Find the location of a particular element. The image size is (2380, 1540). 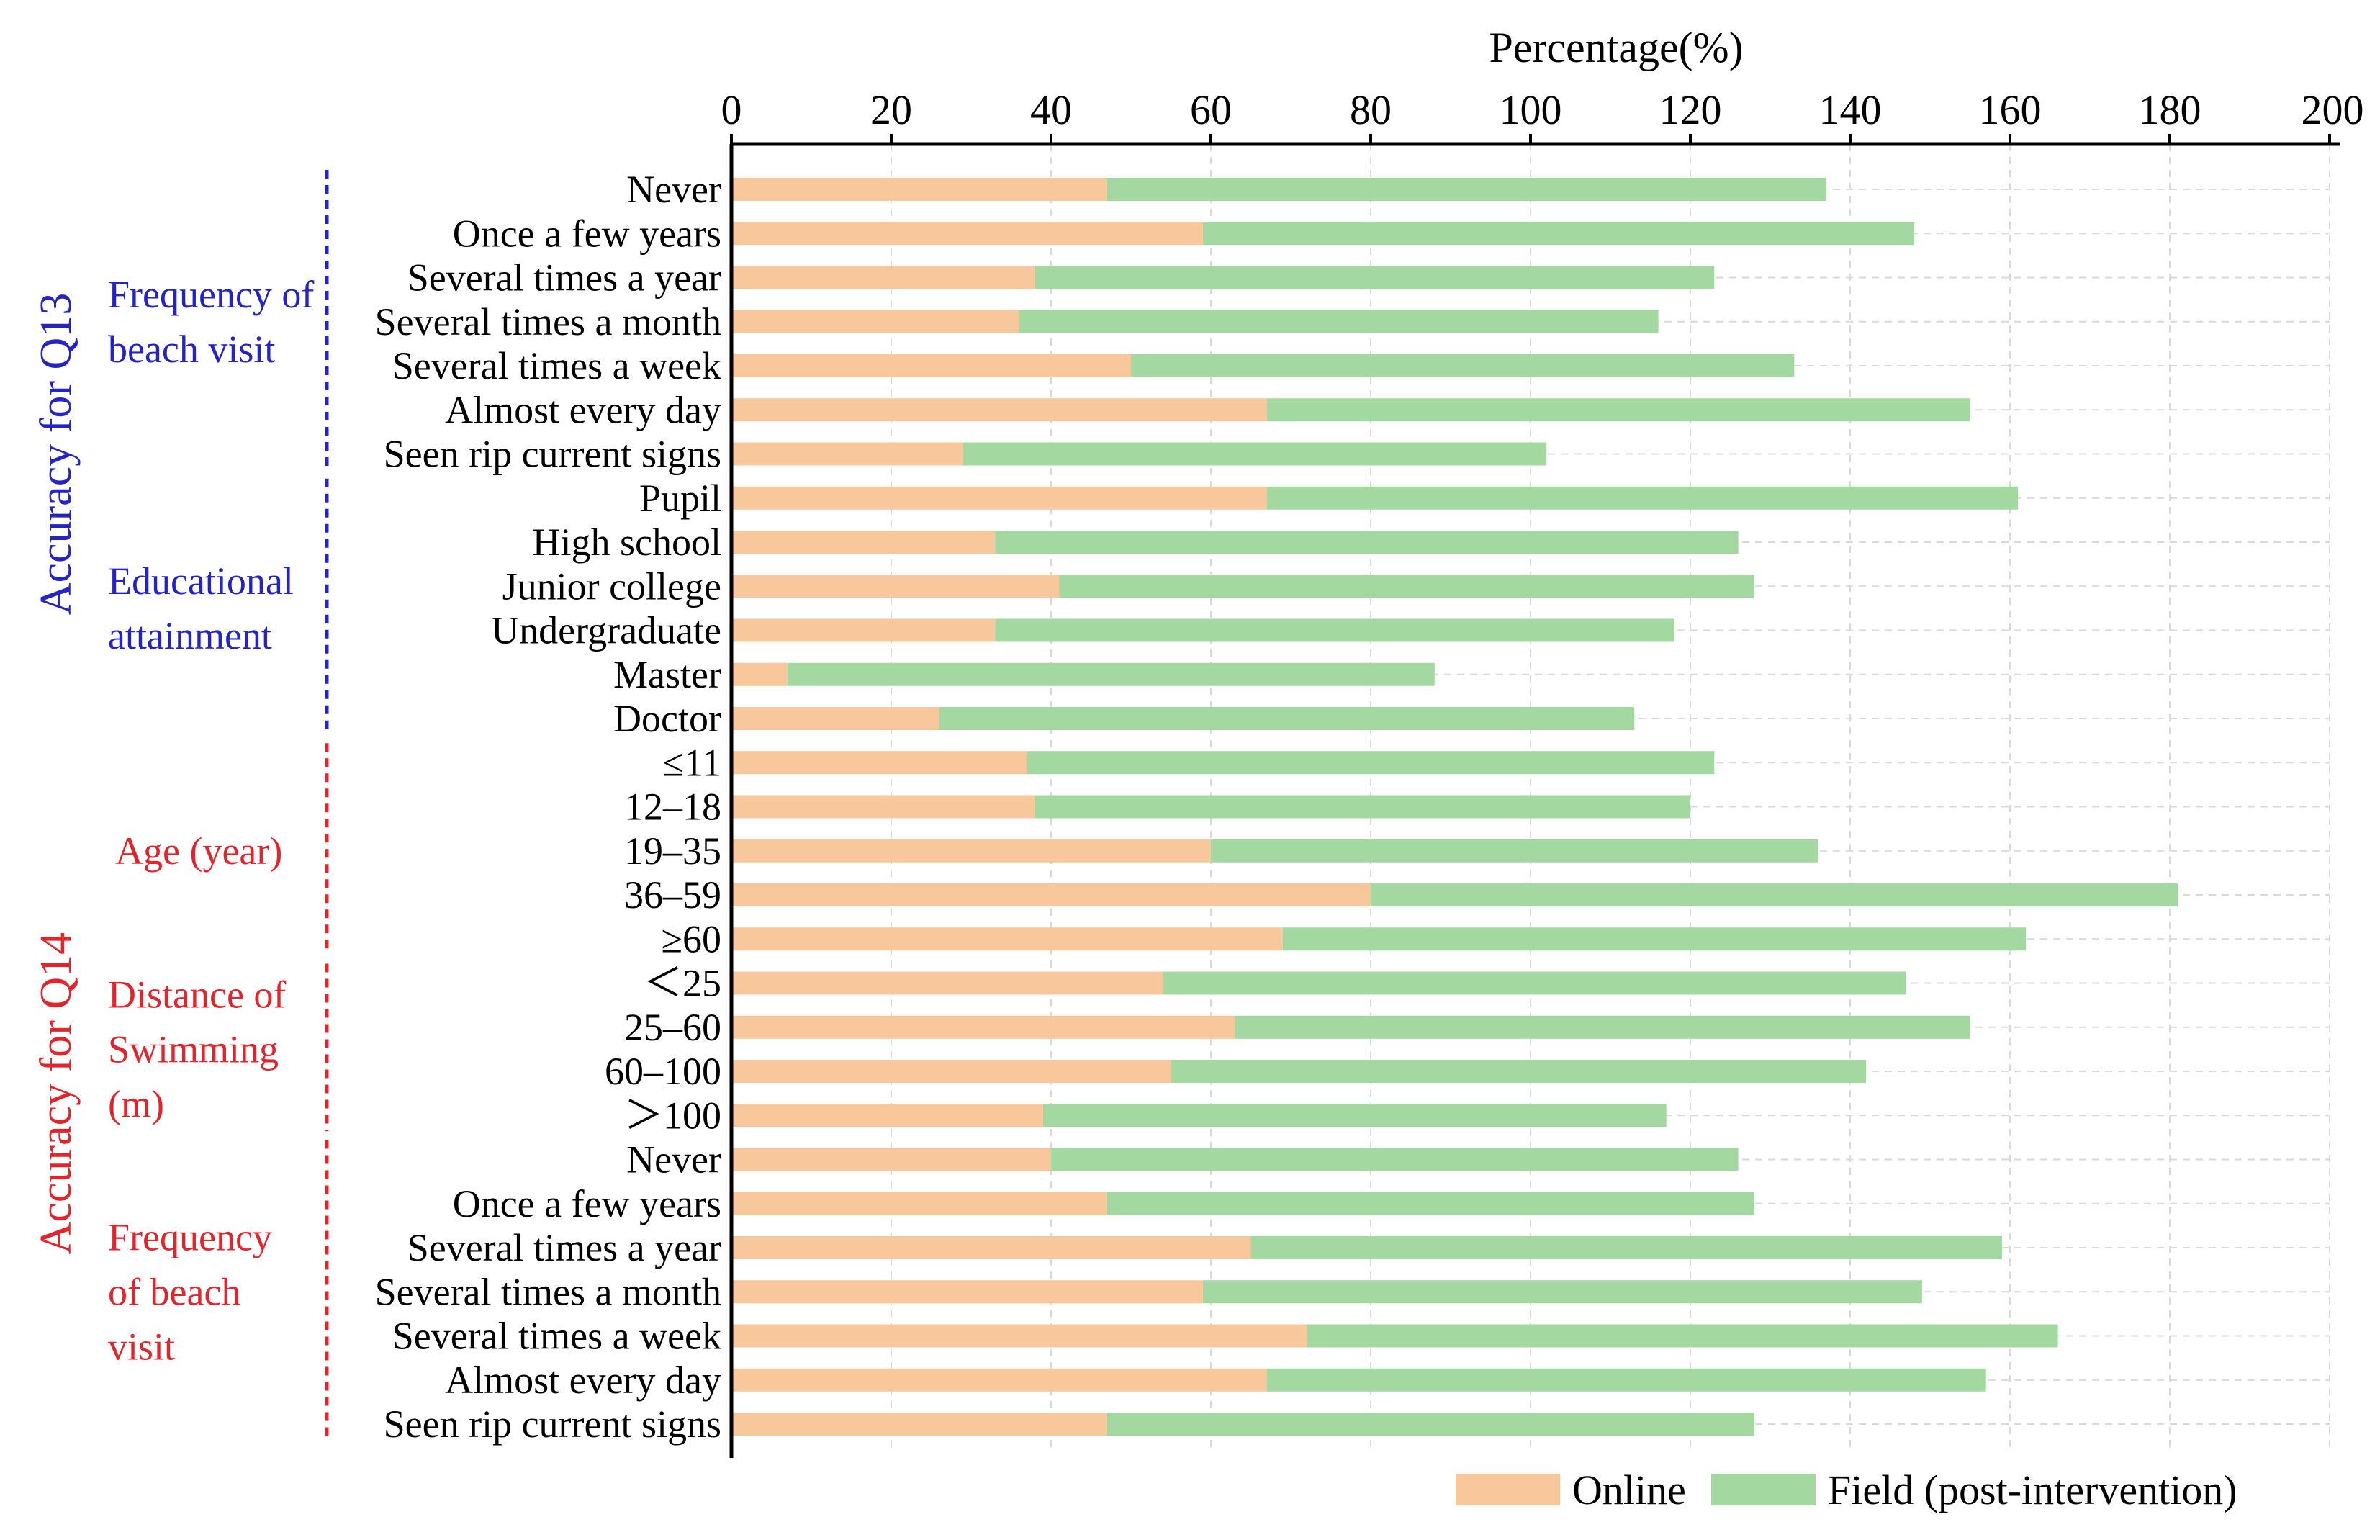

category-label: Never is located at coordinates (673, 189).